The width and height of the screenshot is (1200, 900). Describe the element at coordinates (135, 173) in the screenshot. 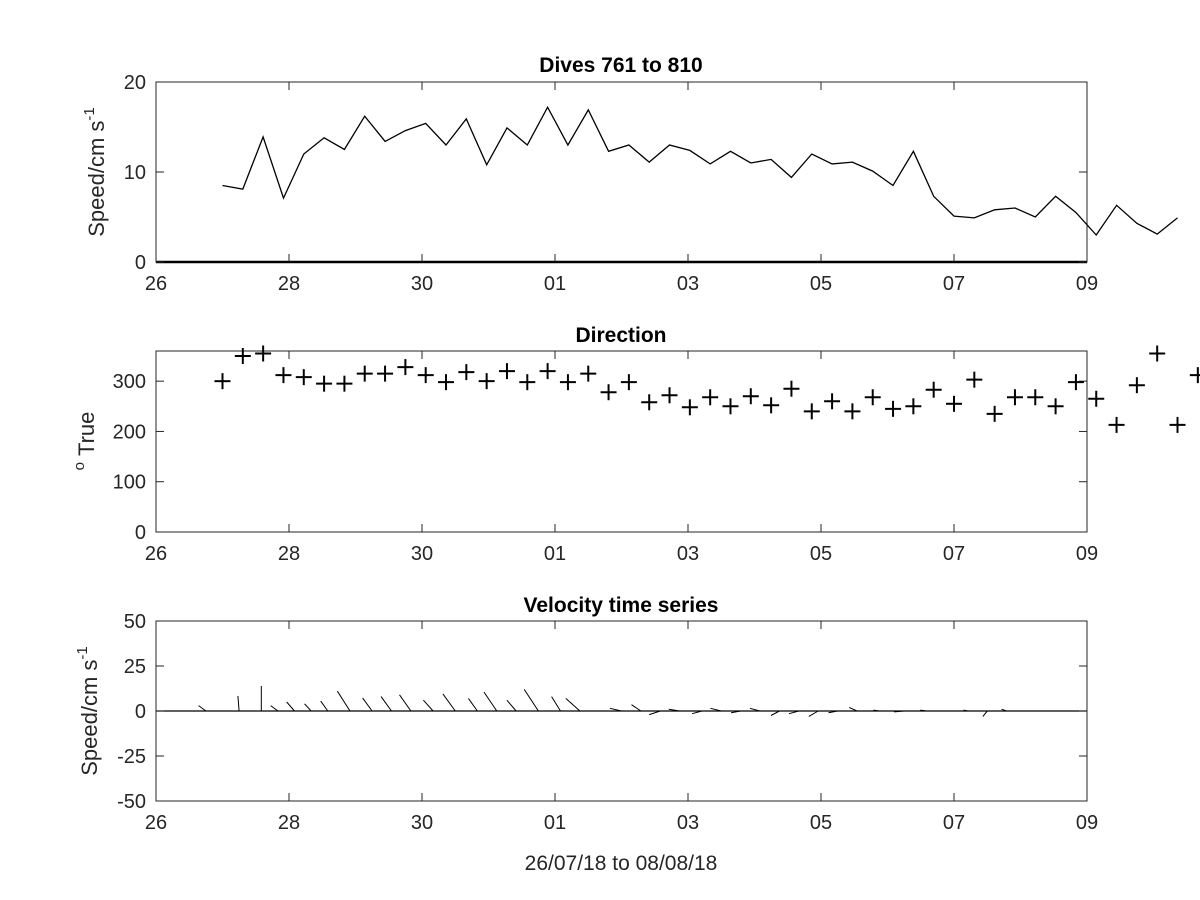

I see `y-tick-label: 10` at that location.